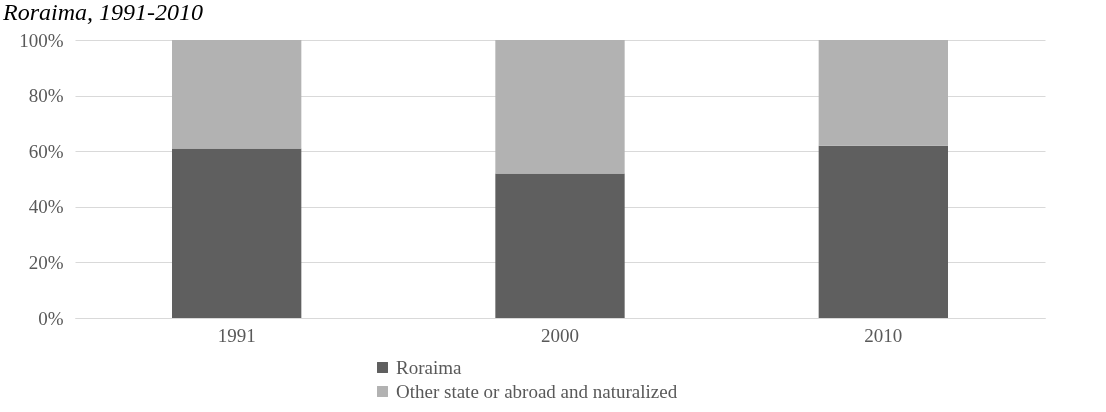 This screenshot has width=1106, height=412. I want to click on legend-label: Other state or abroad and naturalized, so click(537, 391).